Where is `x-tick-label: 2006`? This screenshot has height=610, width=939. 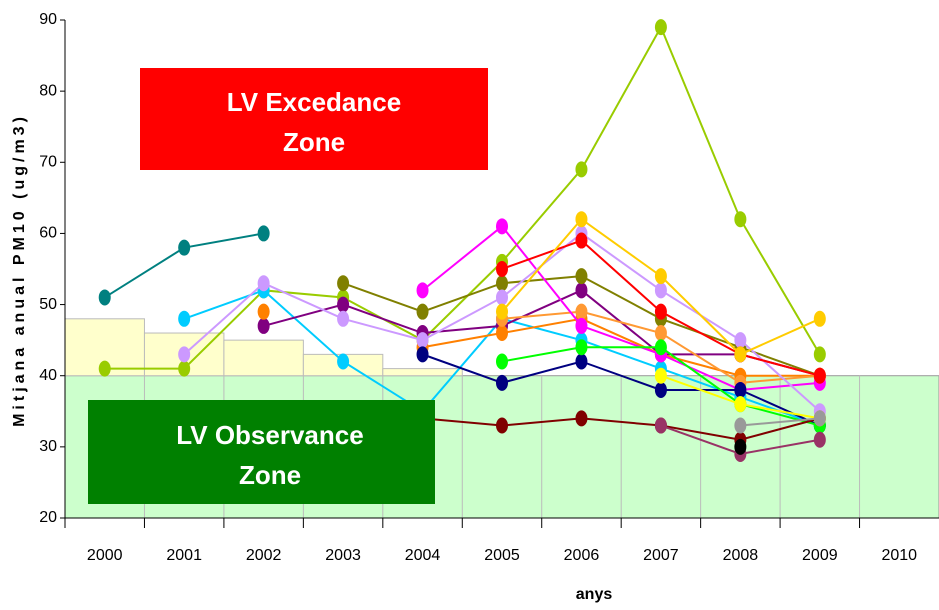
x-tick-label: 2006 is located at coordinates (582, 555).